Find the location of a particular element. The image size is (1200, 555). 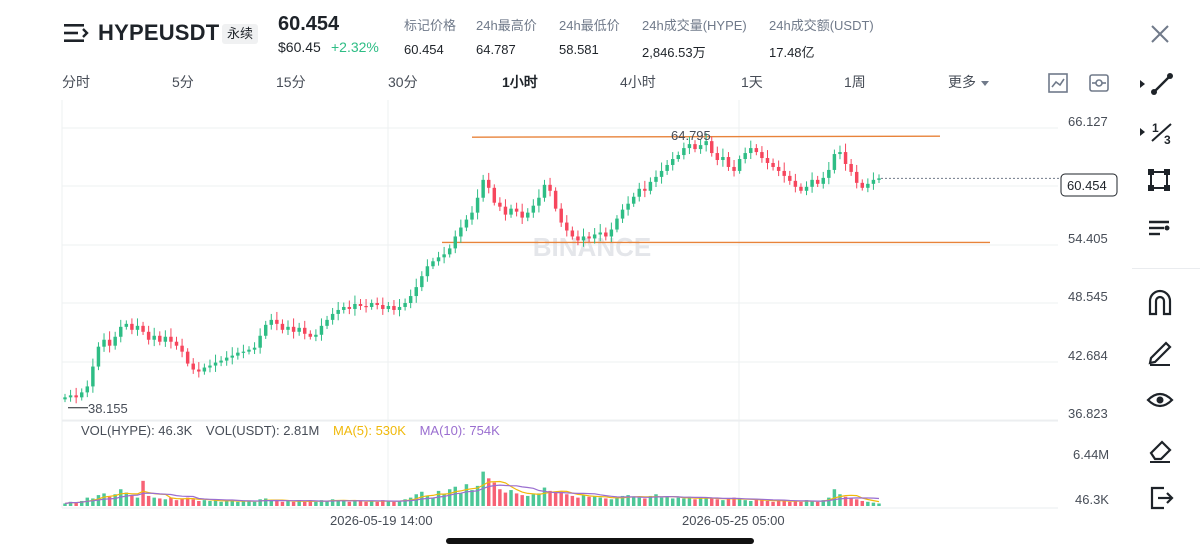

stat-label: 24h最高价 is located at coordinates (506, 25).